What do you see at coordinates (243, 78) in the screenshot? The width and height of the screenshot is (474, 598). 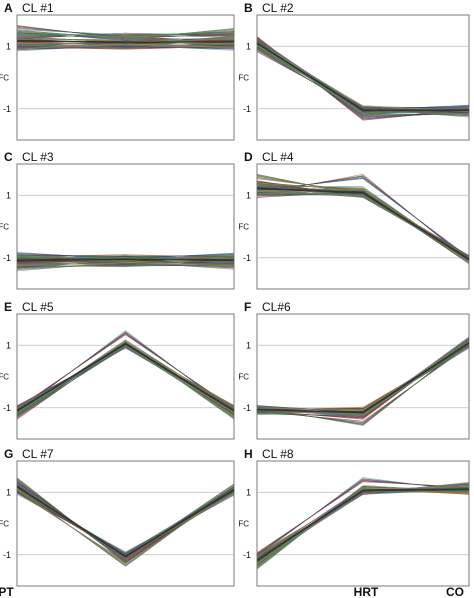 I see `y-axis-label-b: FC` at bounding box center [243, 78].